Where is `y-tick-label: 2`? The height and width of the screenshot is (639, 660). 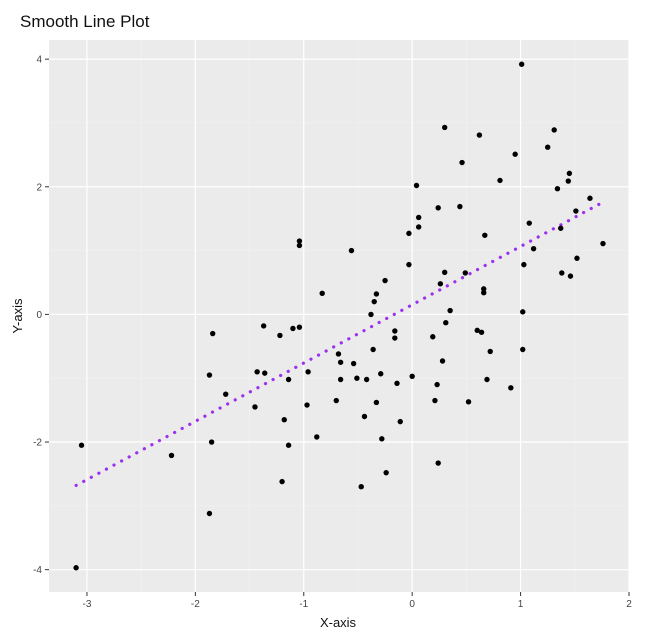 y-tick-label: 2 is located at coordinates (39, 187).